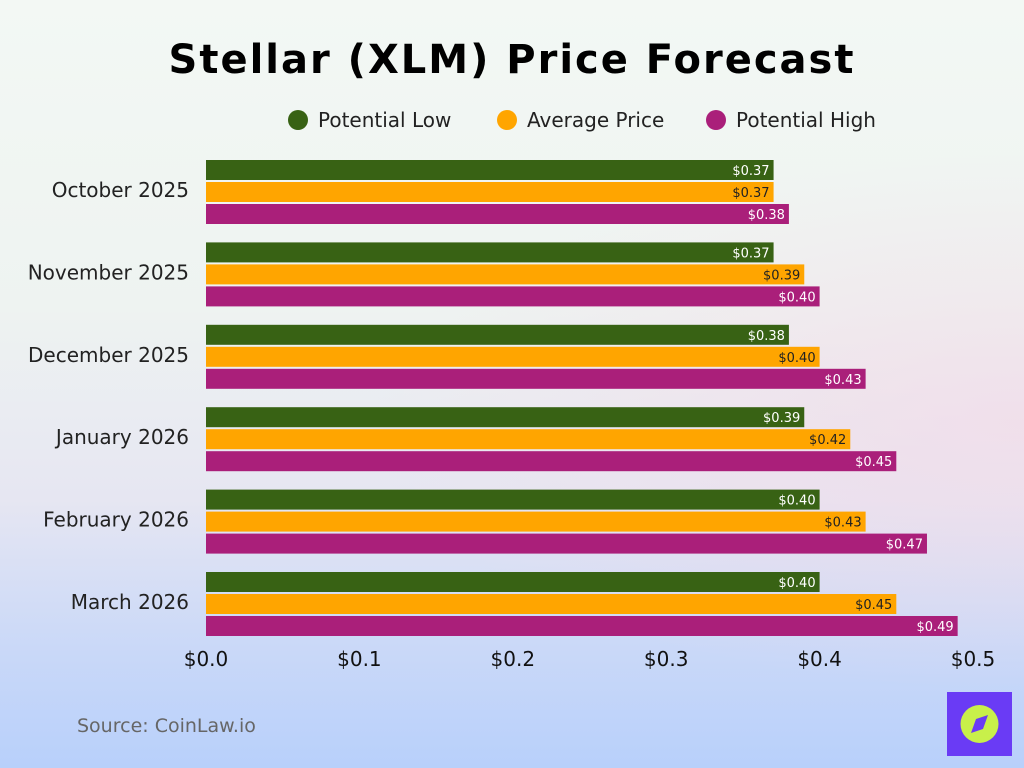  What do you see at coordinates (666, 659) in the screenshot?
I see `x-tick-label: $0.3` at bounding box center [666, 659].